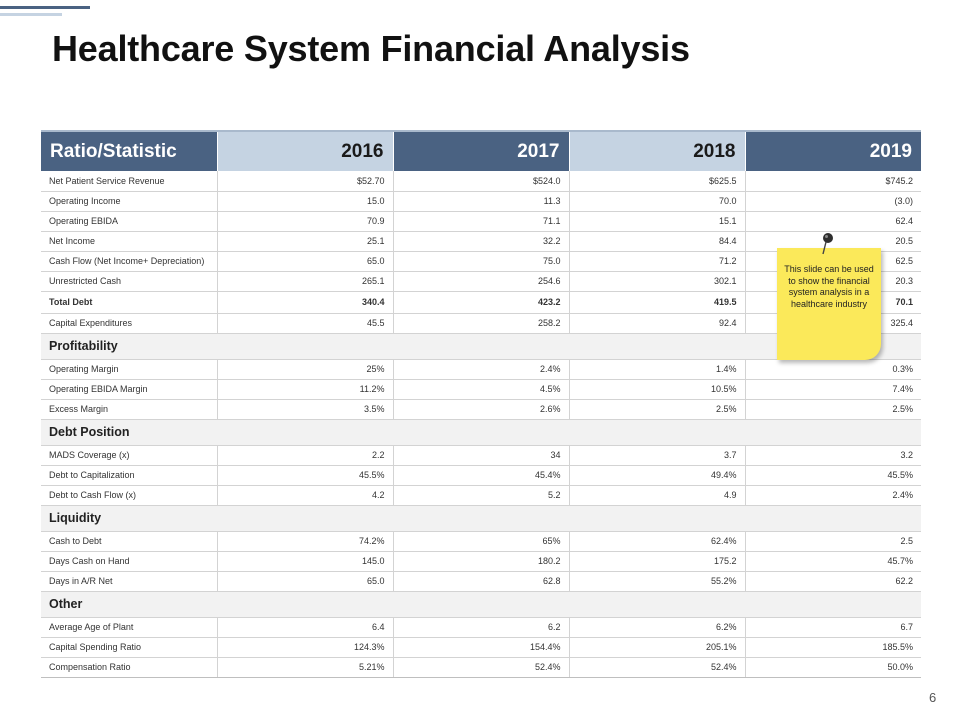 This screenshot has height=720, width=960. Describe the element at coordinates (129, 627) in the screenshot. I see `row-label: Average Age of Plant` at that location.